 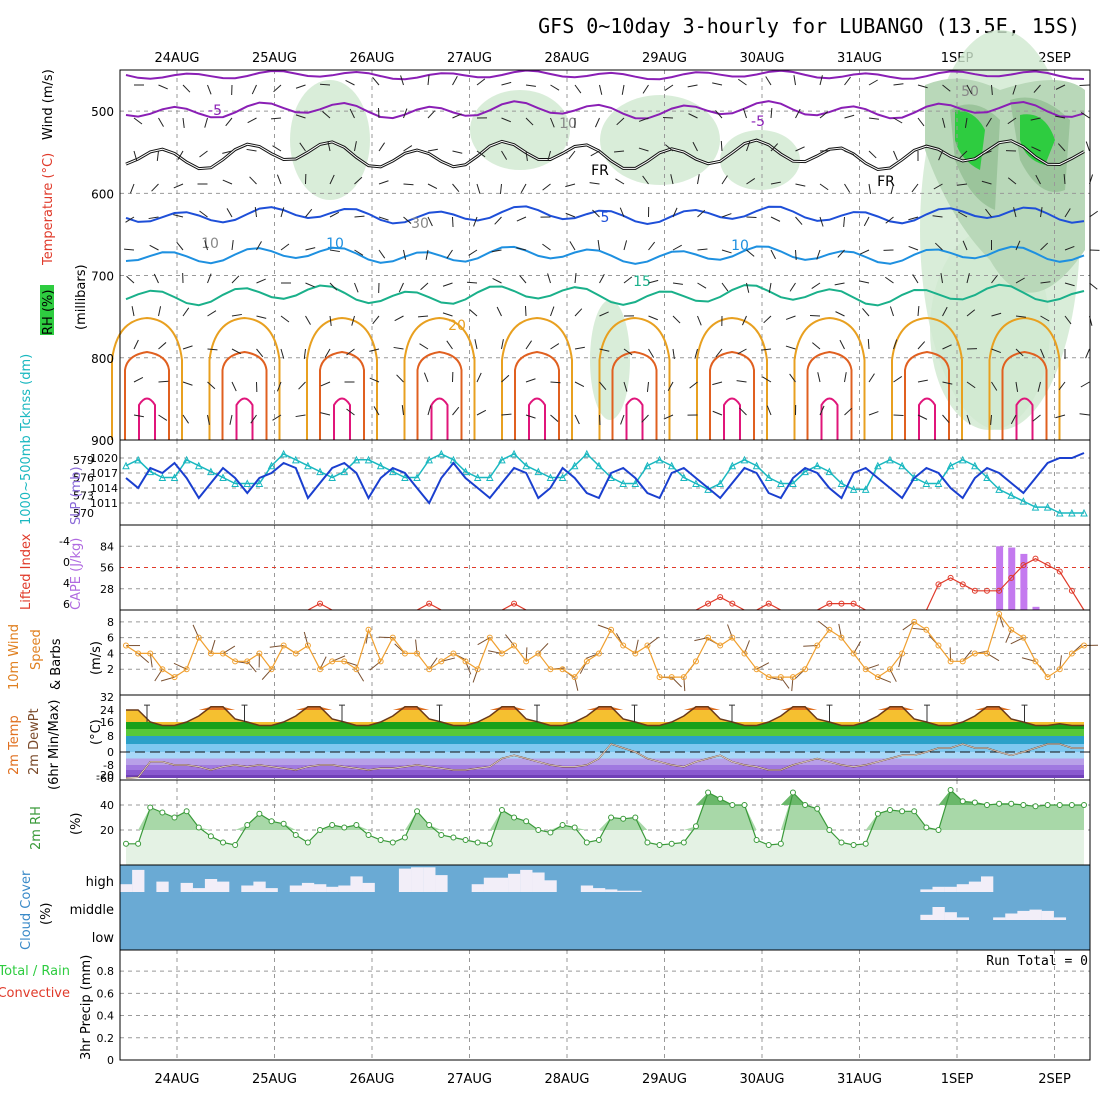 What do you see at coordinates (26, 571) in the screenshot?
I see `lifted-index-label: Lifted Index` at bounding box center [26, 571].